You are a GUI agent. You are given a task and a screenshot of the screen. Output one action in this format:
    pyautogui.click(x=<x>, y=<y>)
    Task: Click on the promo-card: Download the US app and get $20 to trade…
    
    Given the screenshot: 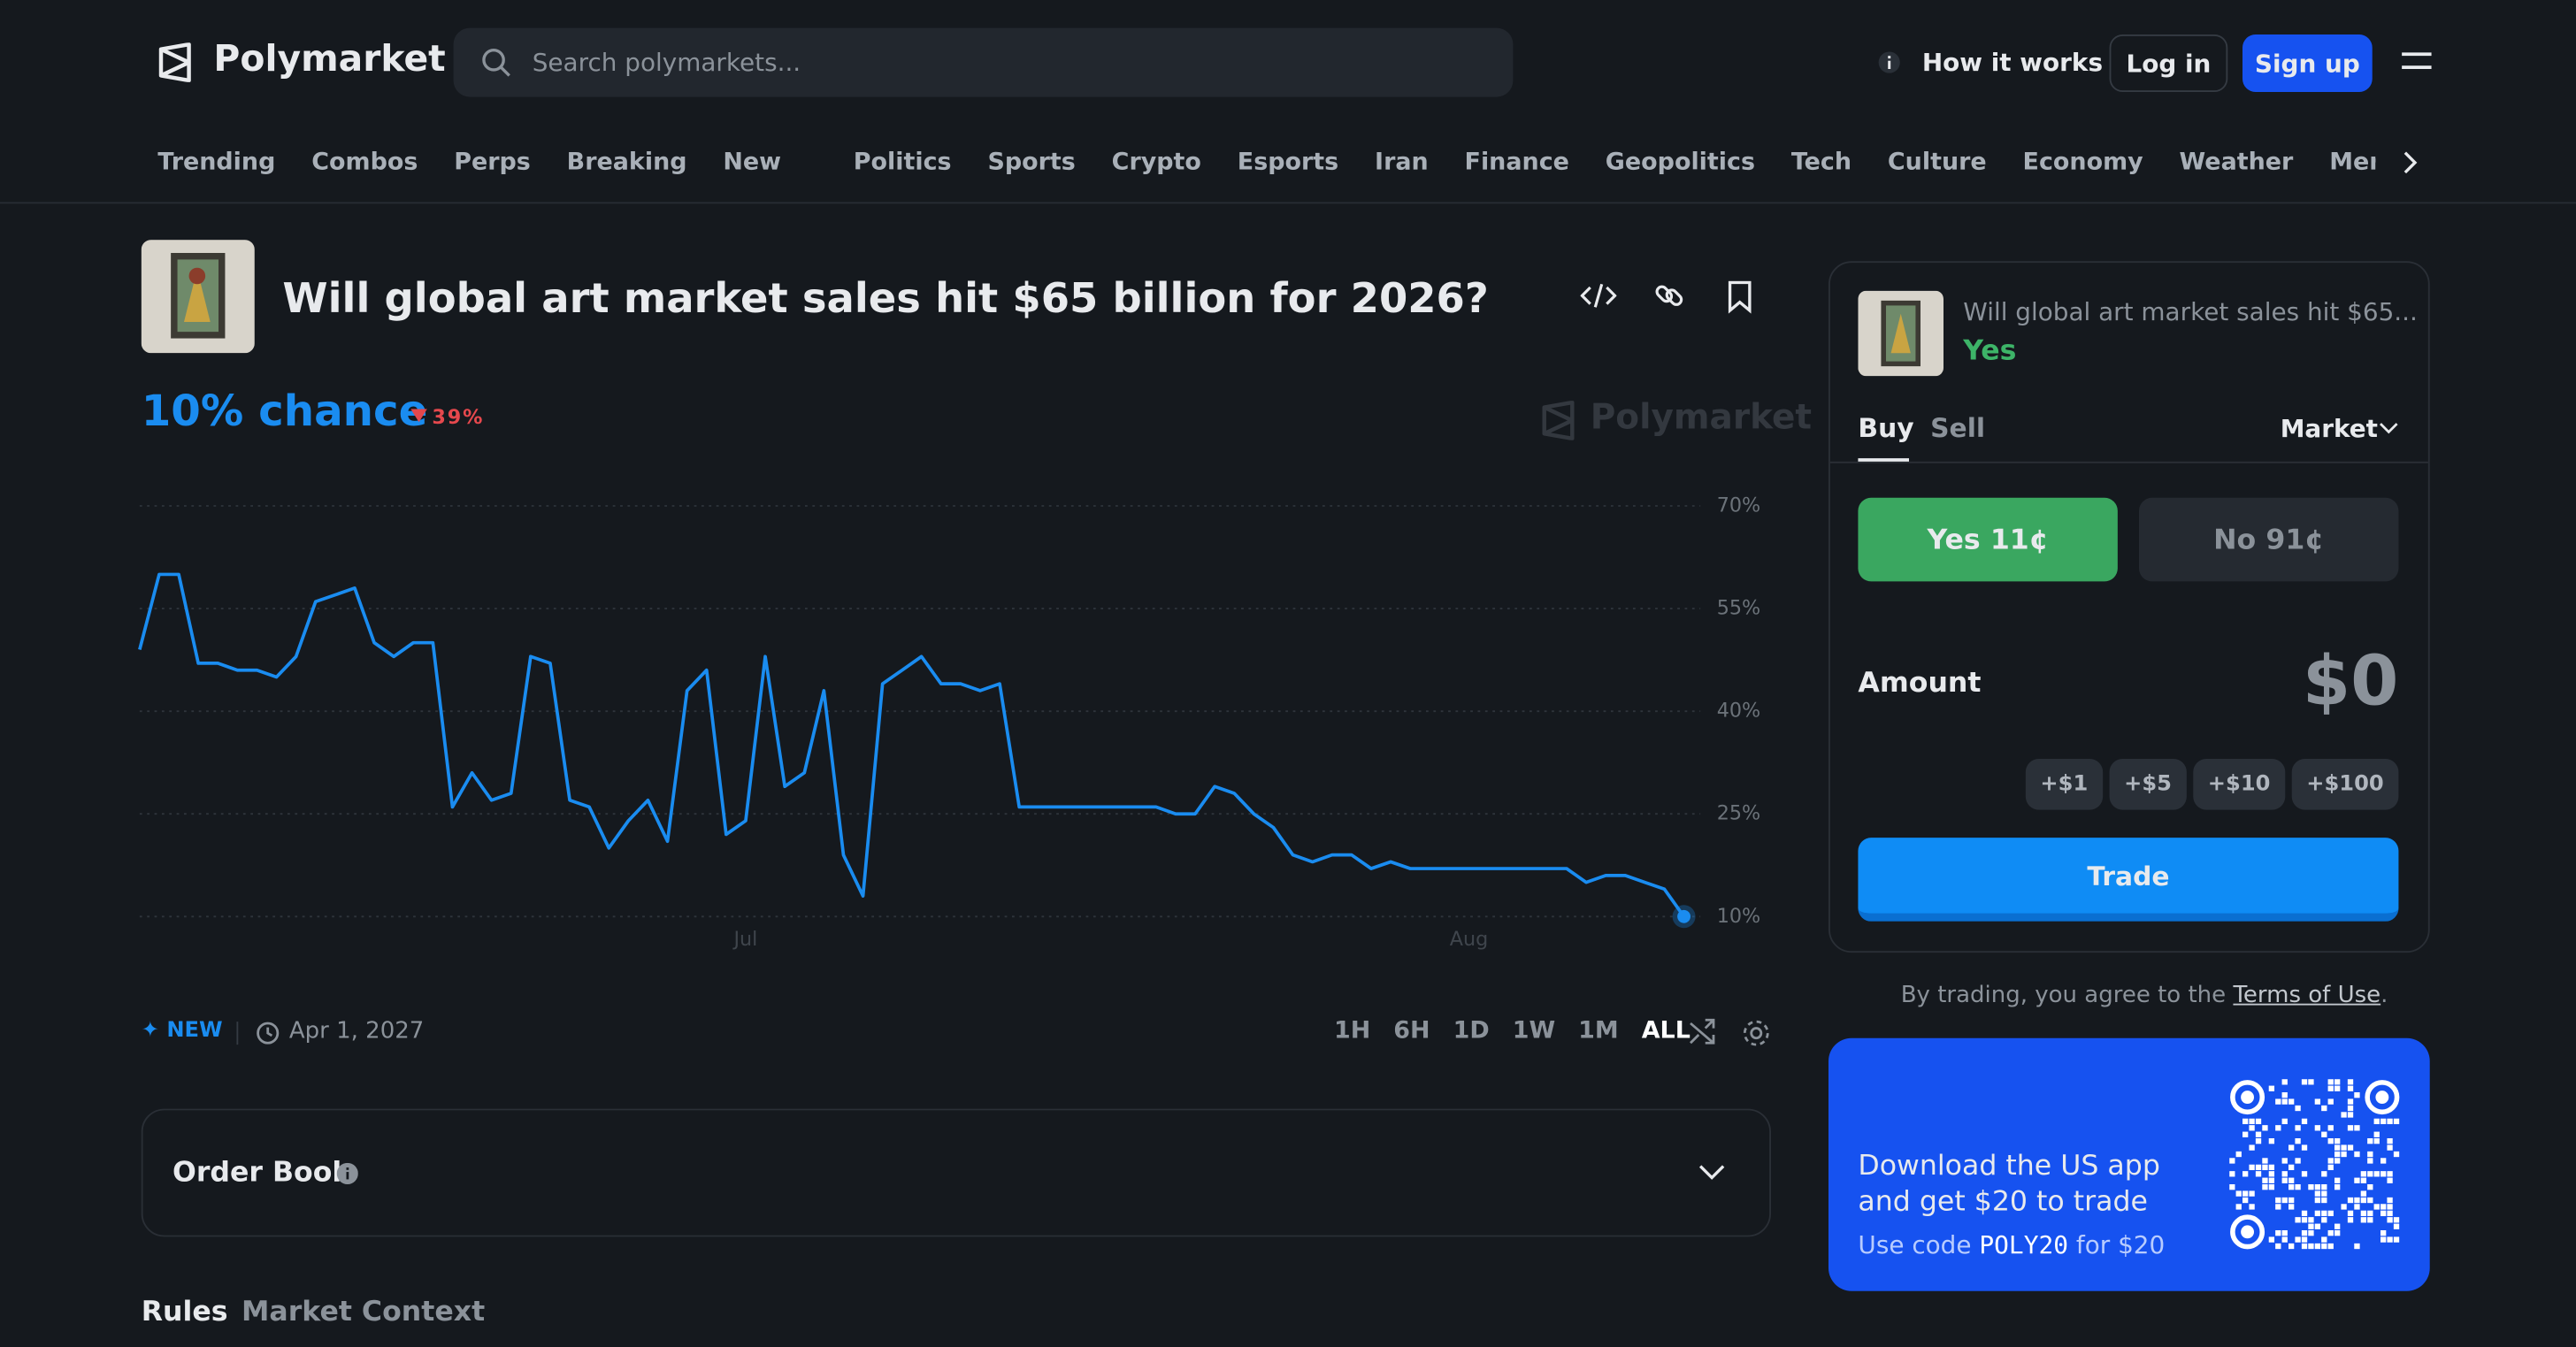 What is the action you would take?
    pyautogui.click(x=2129, y=1164)
    